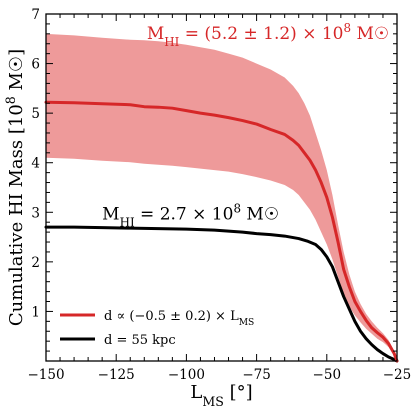  Describe the element at coordinates (15, 187) in the screenshot. I see `y-axis-title: Cumulative HI Mass [108 M☉]` at that location.